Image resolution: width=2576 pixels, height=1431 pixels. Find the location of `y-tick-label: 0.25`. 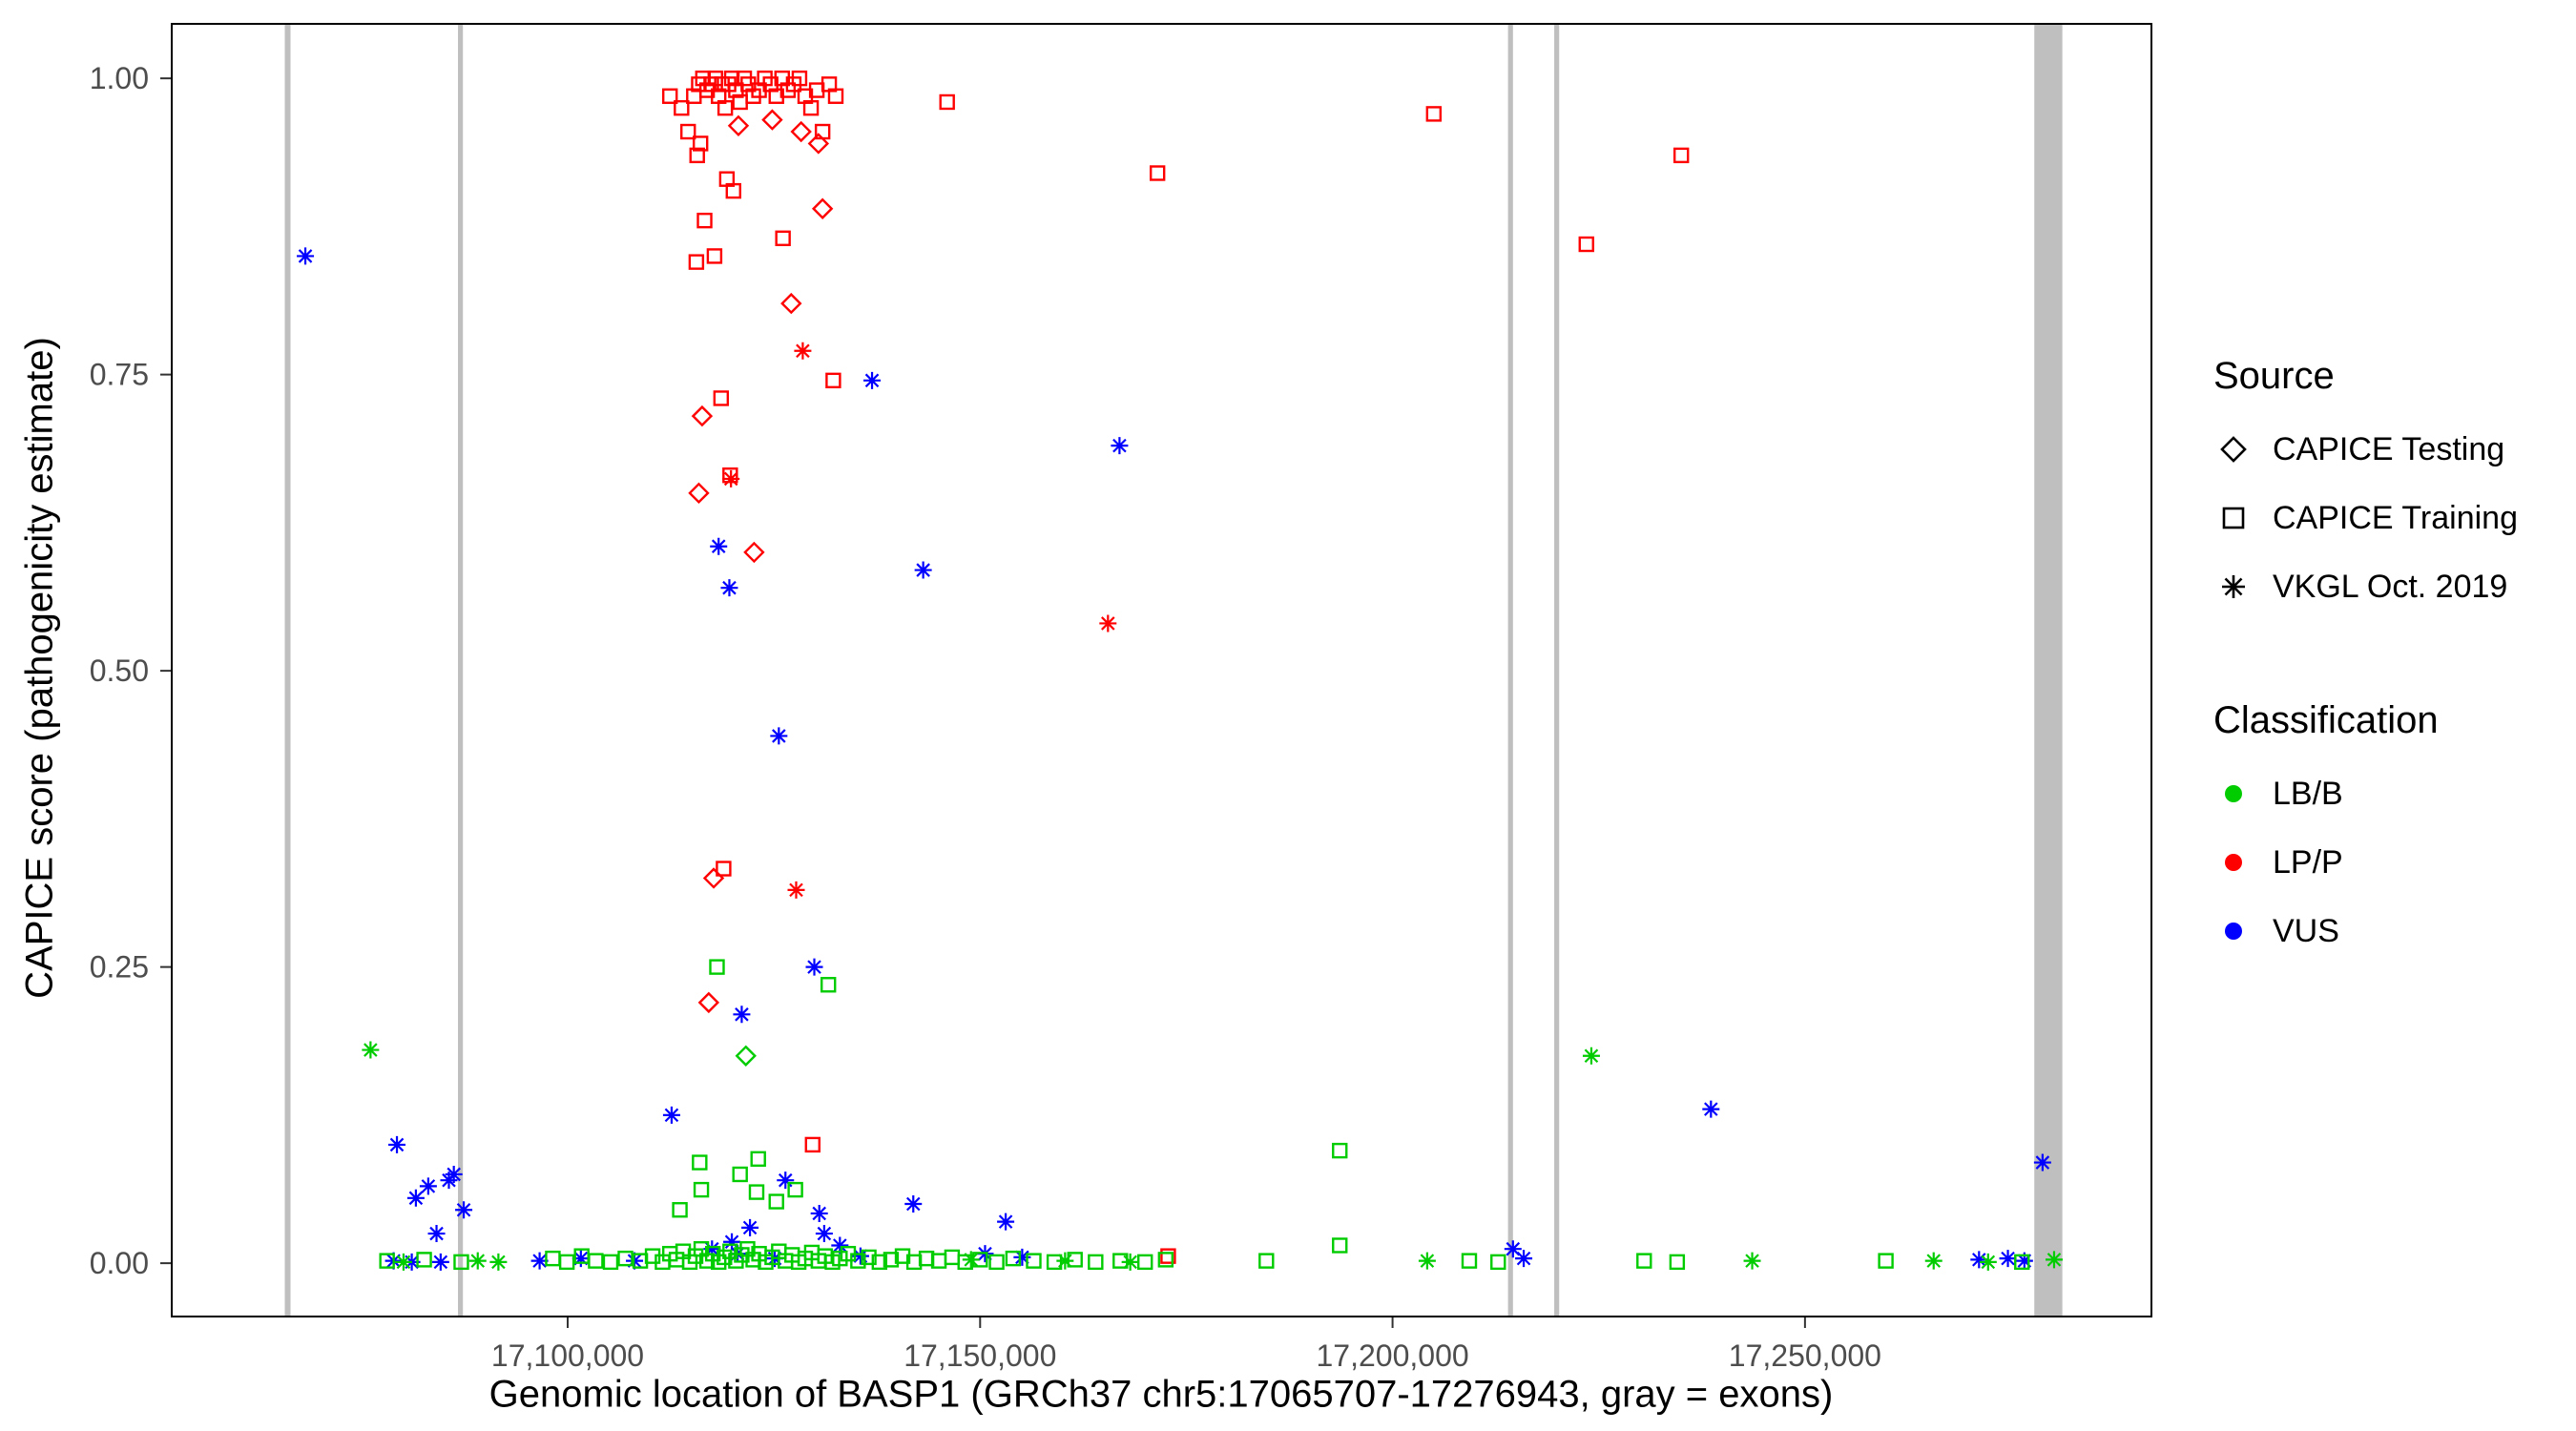

y-tick-label: 0.25 is located at coordinates (119, 967).